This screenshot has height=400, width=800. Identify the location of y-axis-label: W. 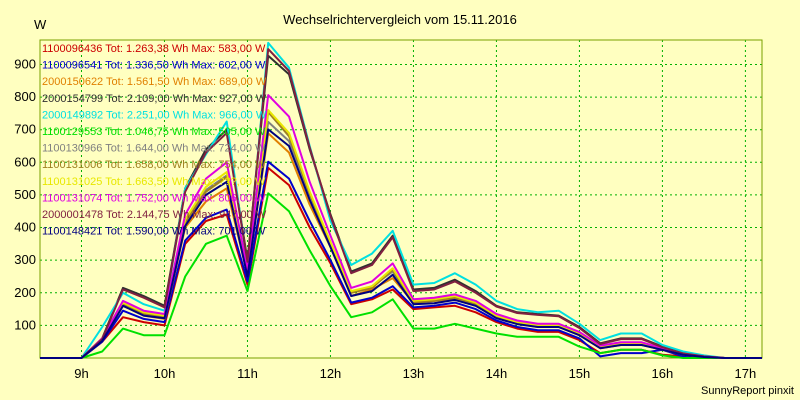
(40, 24).